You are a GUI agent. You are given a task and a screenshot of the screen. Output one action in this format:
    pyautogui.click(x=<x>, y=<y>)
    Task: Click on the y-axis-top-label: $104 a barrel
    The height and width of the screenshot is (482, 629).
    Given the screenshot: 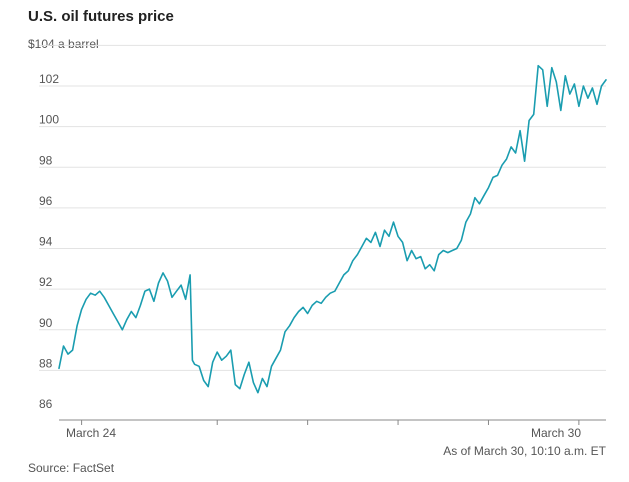 What is the action you would take?
    pyautogui.click(x=63, y=44)
    